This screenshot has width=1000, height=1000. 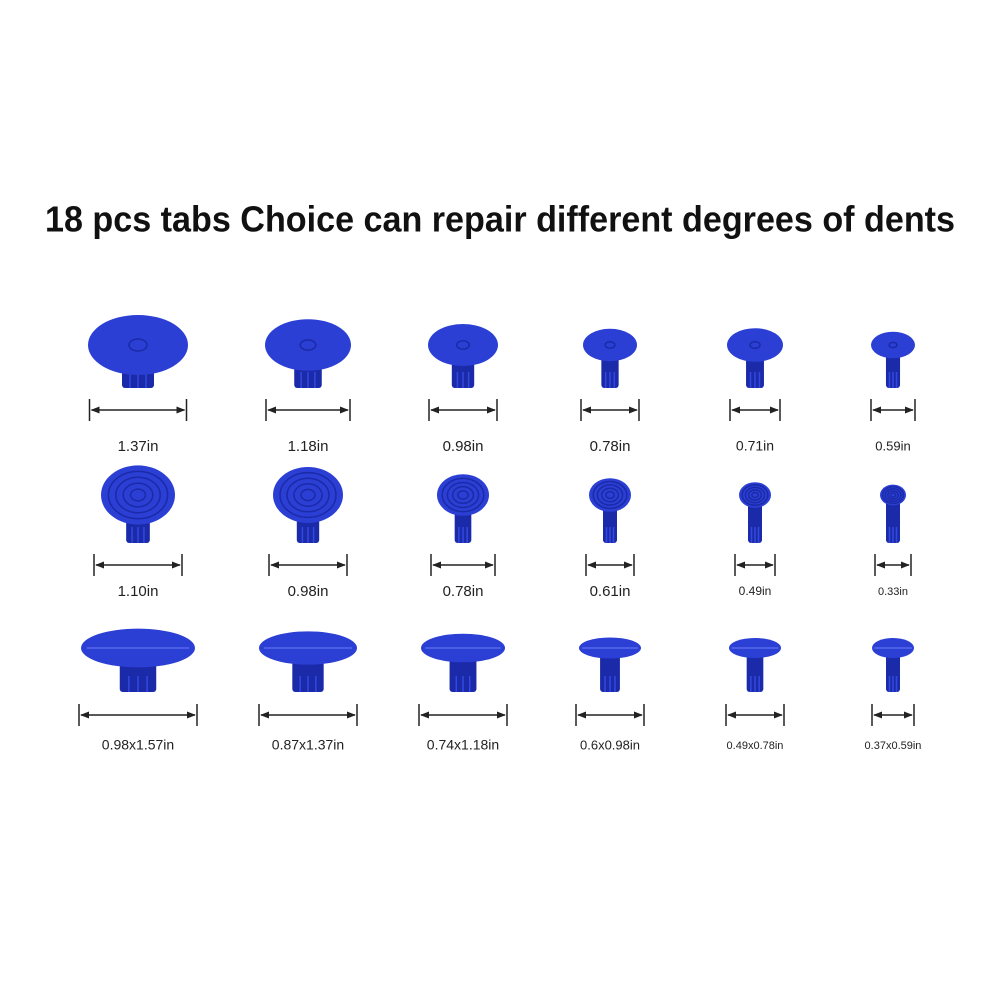 I want to click on size-label: 1.10in, so click(x=138, y=591).